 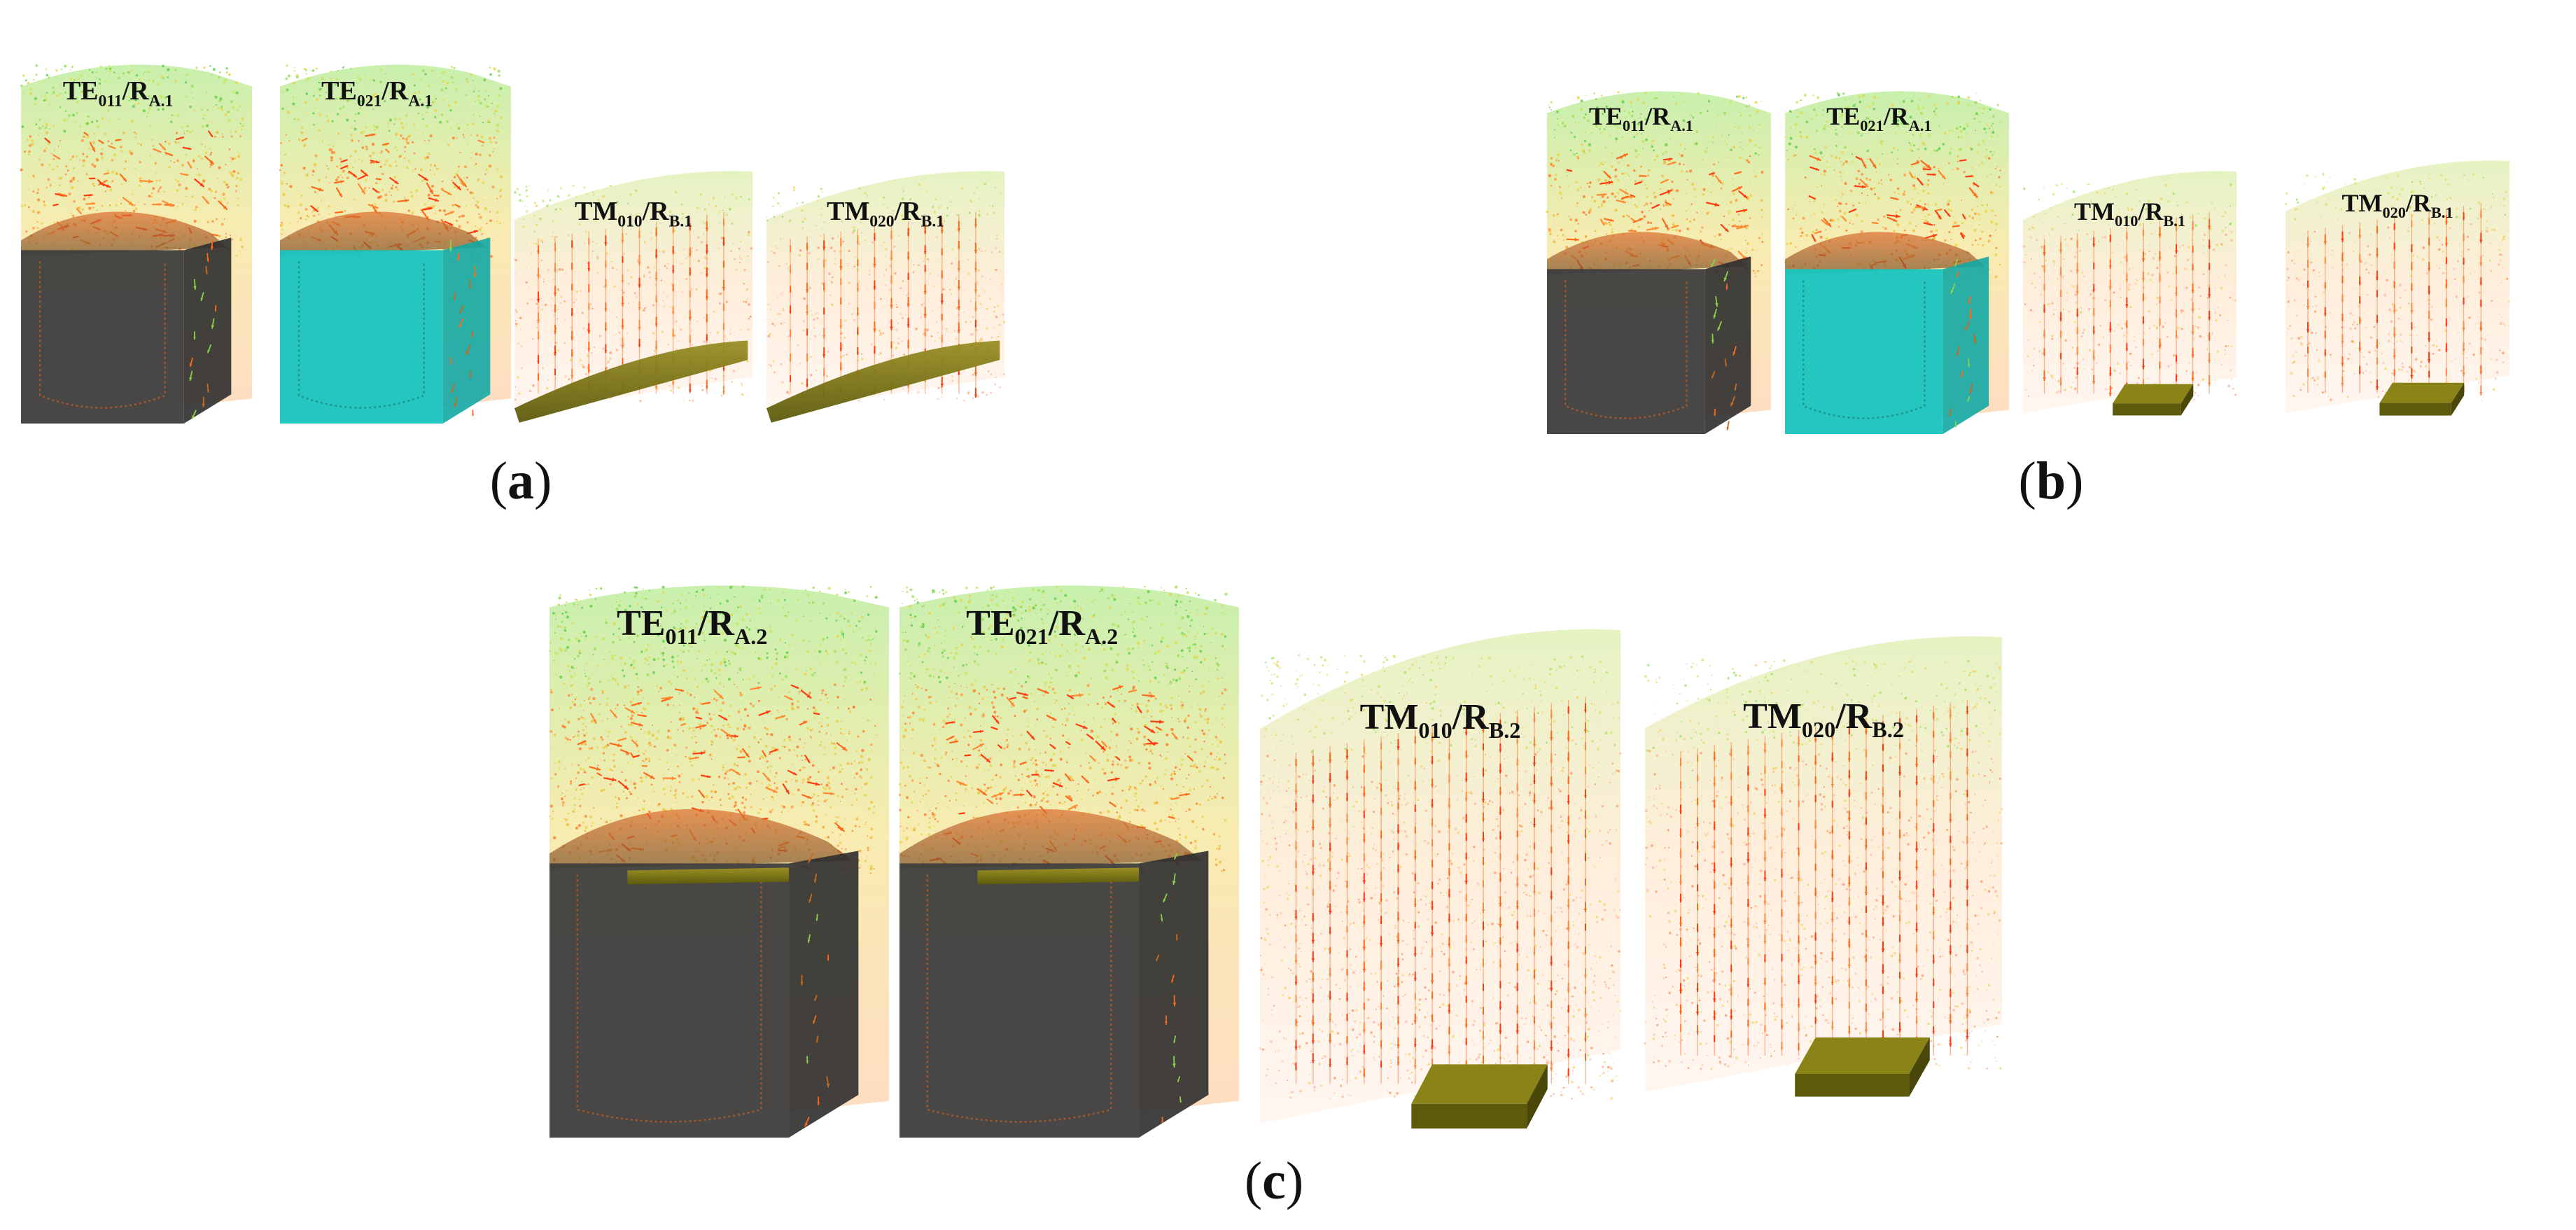 What do you see at coordinates (1274, 1181) in the screenshot?
I see `panel-label-c: (c)` at bounding box center [1274, 1181].